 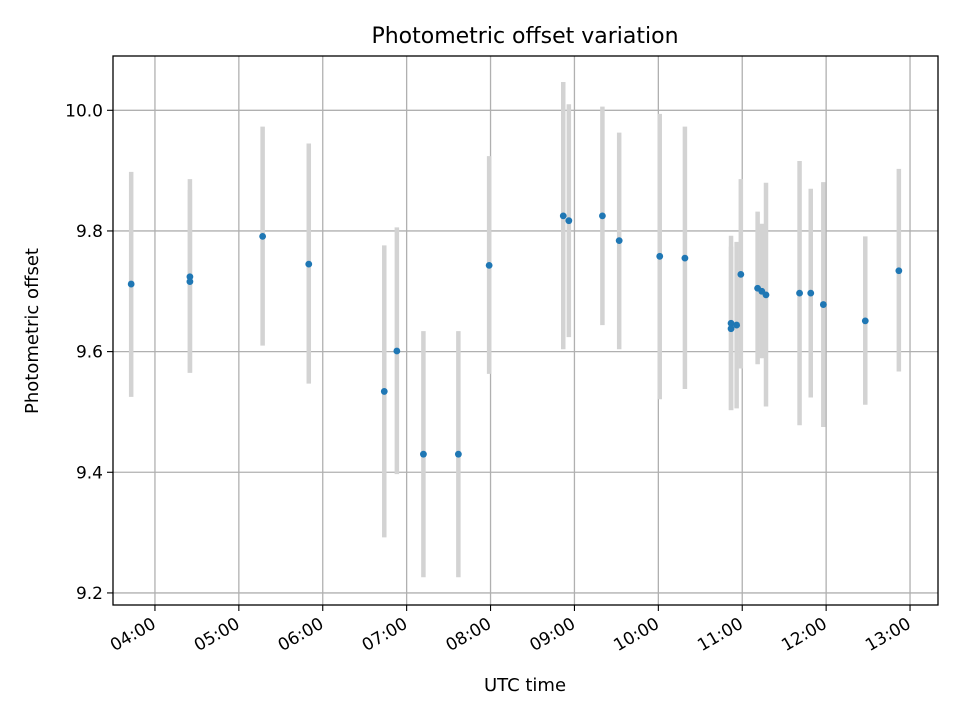 I want to click on y-tick-label: 9.6, so click(x=89, y=353).